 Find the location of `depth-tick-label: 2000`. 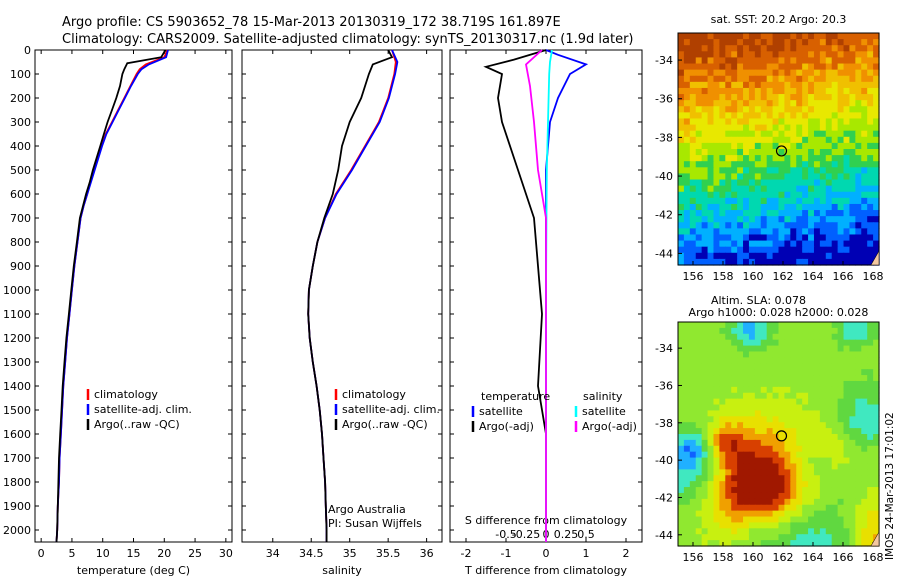

depth-tick-label: 2000 is located at coordinates (17, 530).